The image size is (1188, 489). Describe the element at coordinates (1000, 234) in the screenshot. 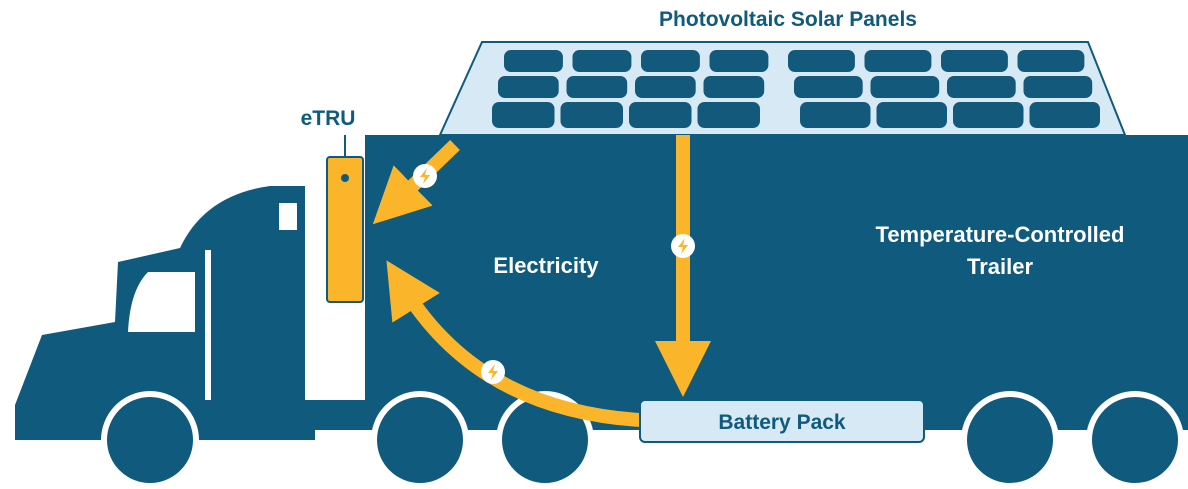

I see `trailer-label: Temperature-Controlled` at that location.